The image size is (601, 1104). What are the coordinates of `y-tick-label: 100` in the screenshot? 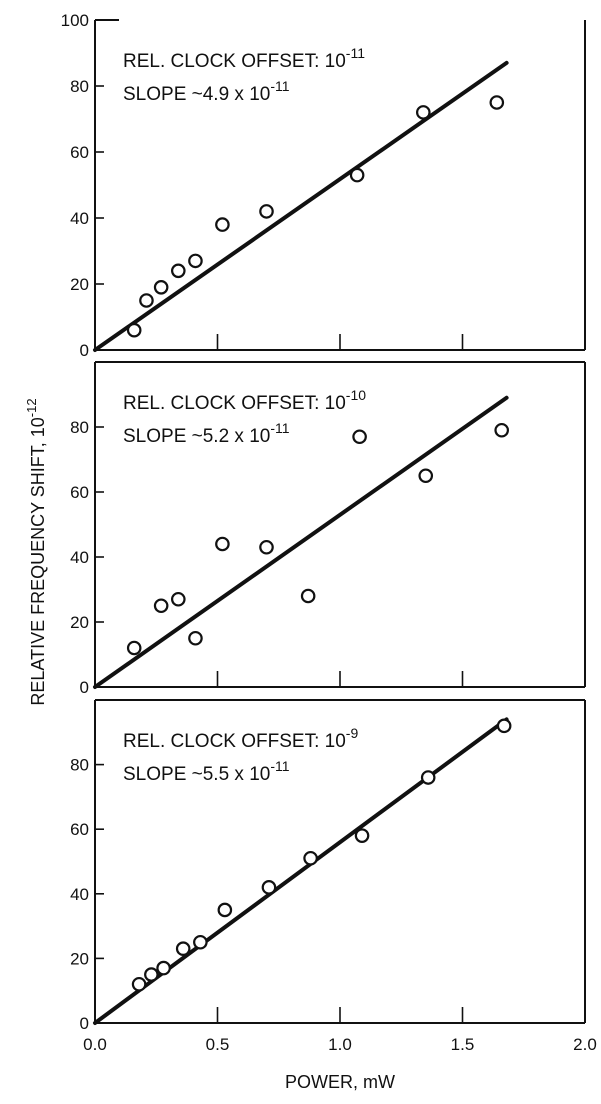 It's located at (75, 20).